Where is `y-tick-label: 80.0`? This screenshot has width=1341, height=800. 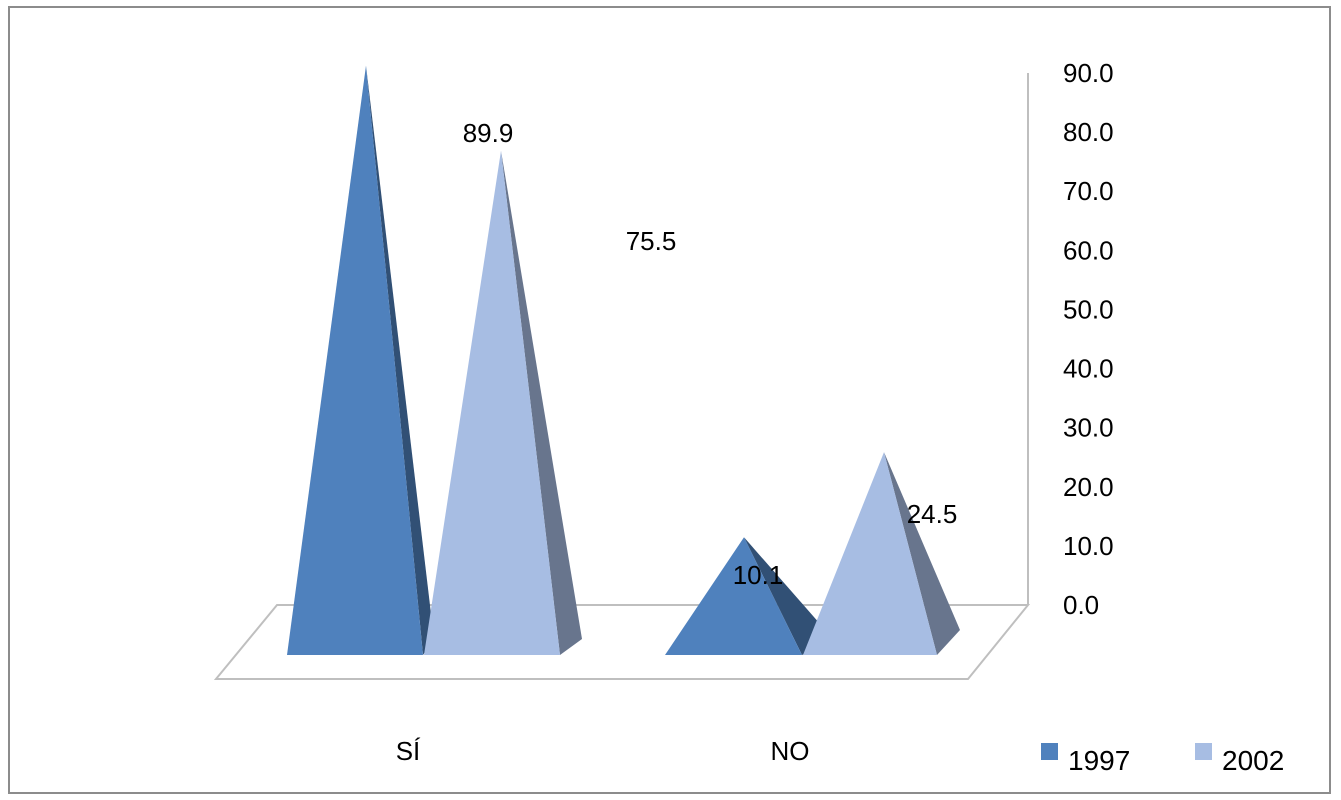 y-tick-label: 80.0 is located at coordinates (1088, 132).